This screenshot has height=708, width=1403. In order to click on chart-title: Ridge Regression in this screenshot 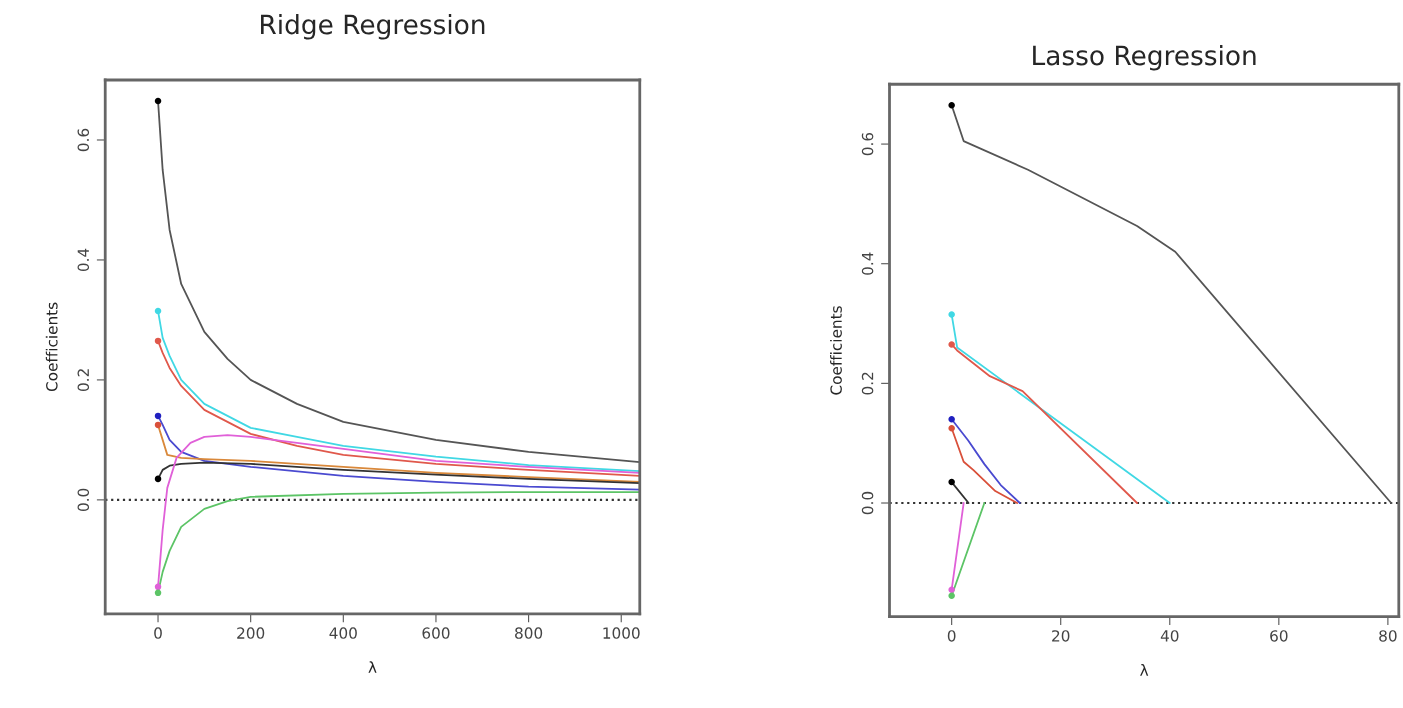, I will do `click(373, 27)`.